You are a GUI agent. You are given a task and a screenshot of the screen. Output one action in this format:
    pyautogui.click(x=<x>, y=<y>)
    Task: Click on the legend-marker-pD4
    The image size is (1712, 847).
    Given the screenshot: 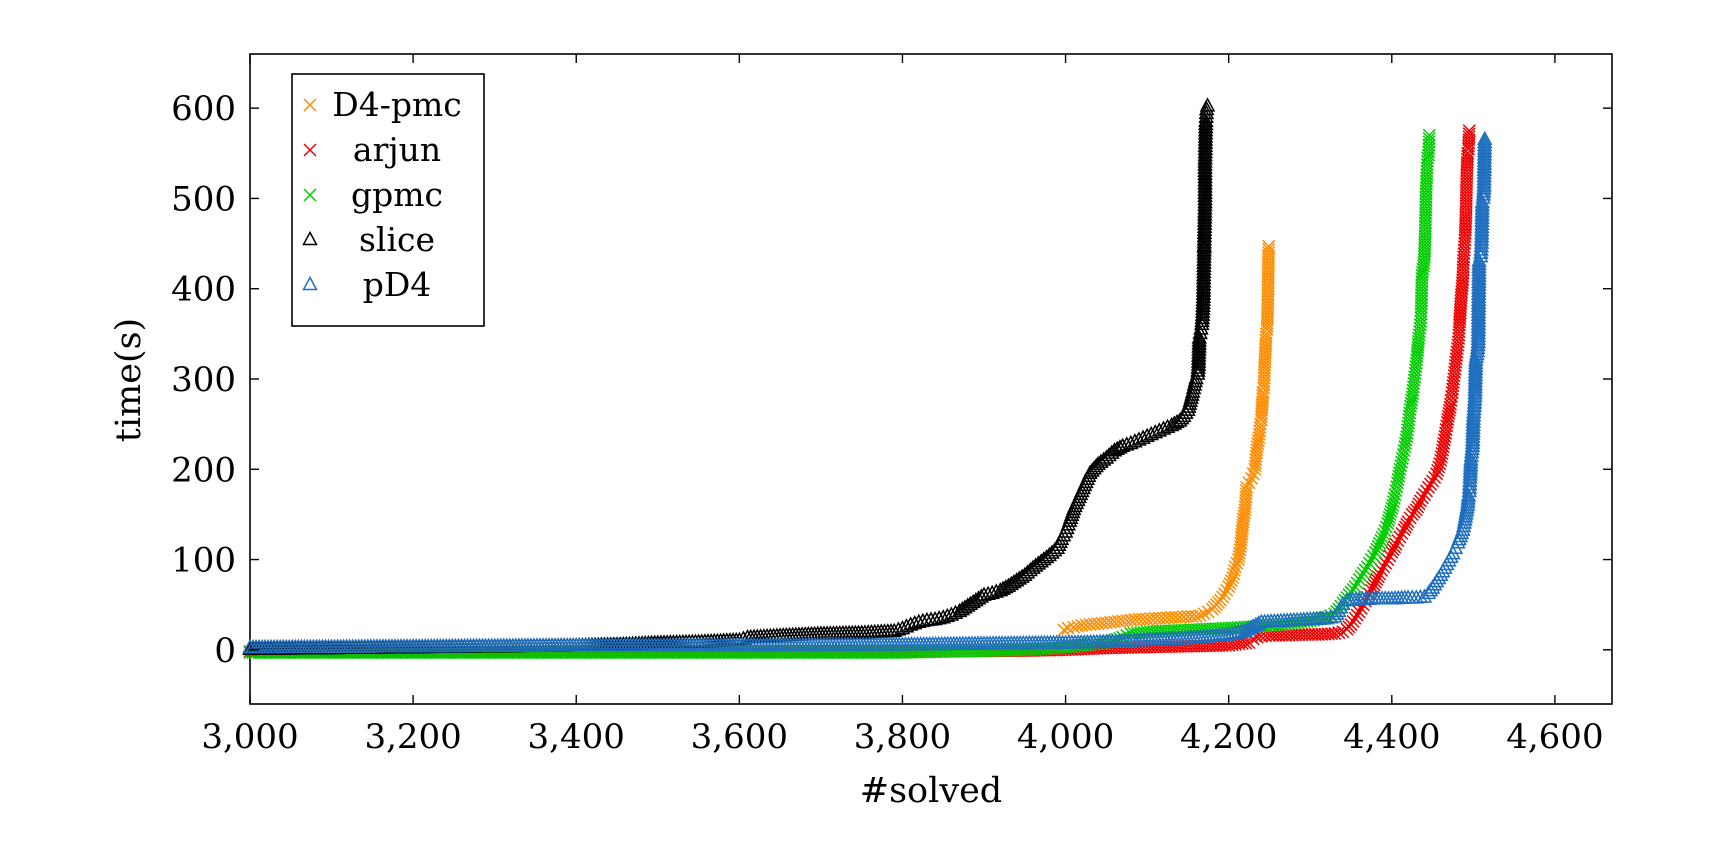 What is the action you would take?
    pyautogui.click(x=310, y=283)
    